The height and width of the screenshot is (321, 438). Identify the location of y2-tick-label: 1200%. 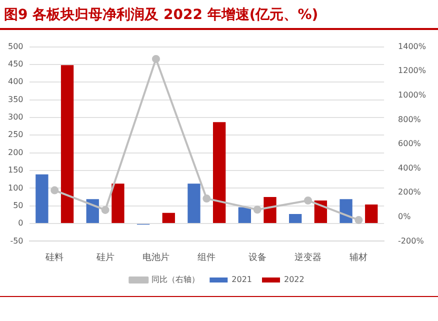
(412, 71).